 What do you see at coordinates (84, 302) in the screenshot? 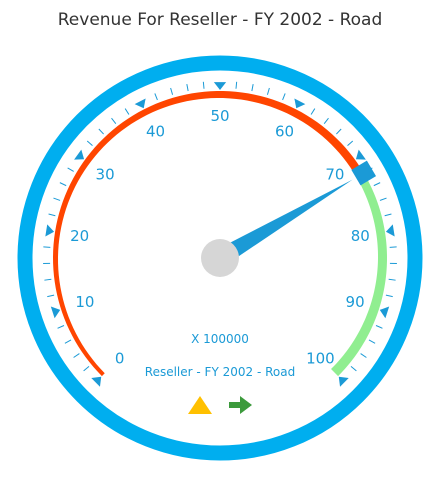
I see `tick-label: 10` at bounding box center [84, 302].